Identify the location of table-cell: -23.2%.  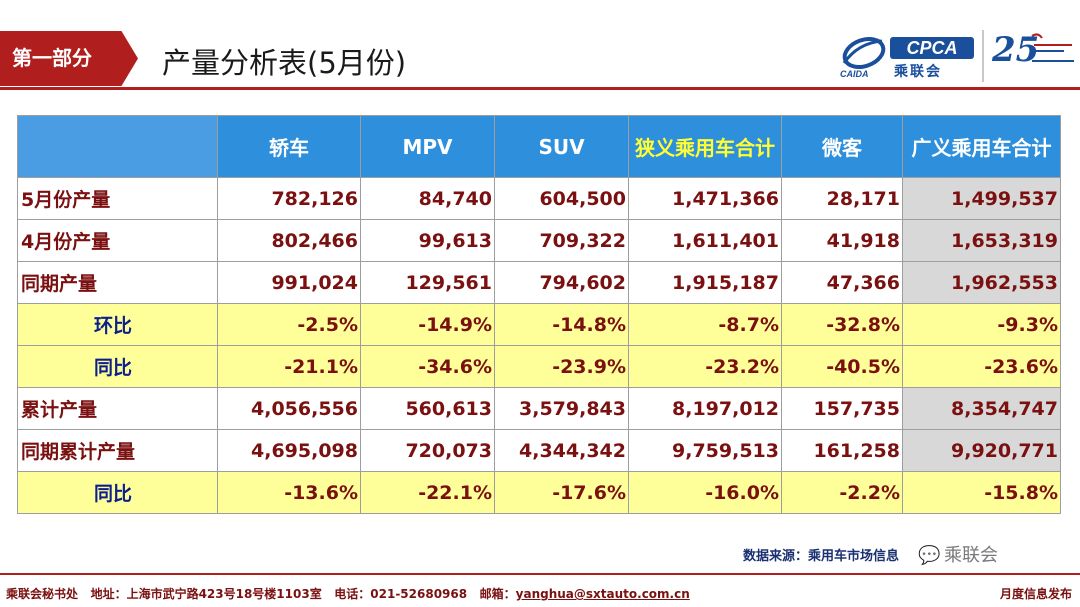
(705, 366).